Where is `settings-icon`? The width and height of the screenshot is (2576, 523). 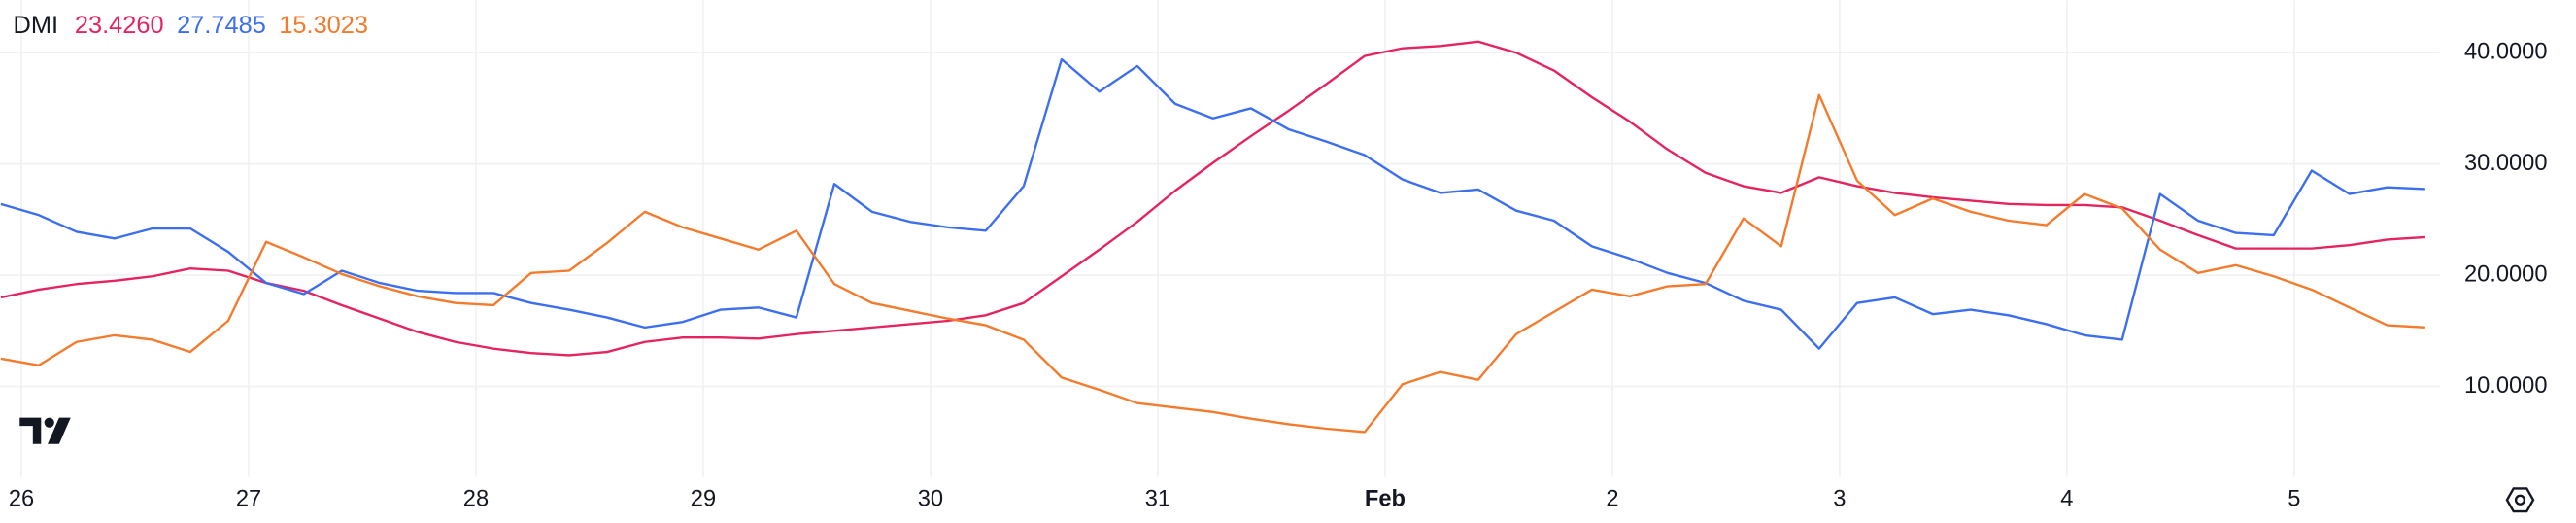 settings-icon is located at coordinates (2520, 500).